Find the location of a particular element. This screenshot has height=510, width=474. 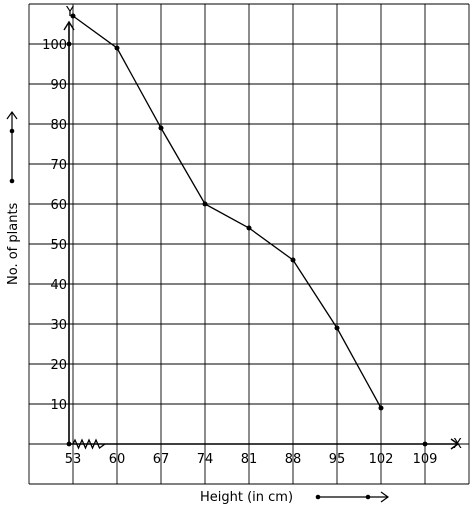

y-tick-label: 20 is located at coordinates (58, 365).